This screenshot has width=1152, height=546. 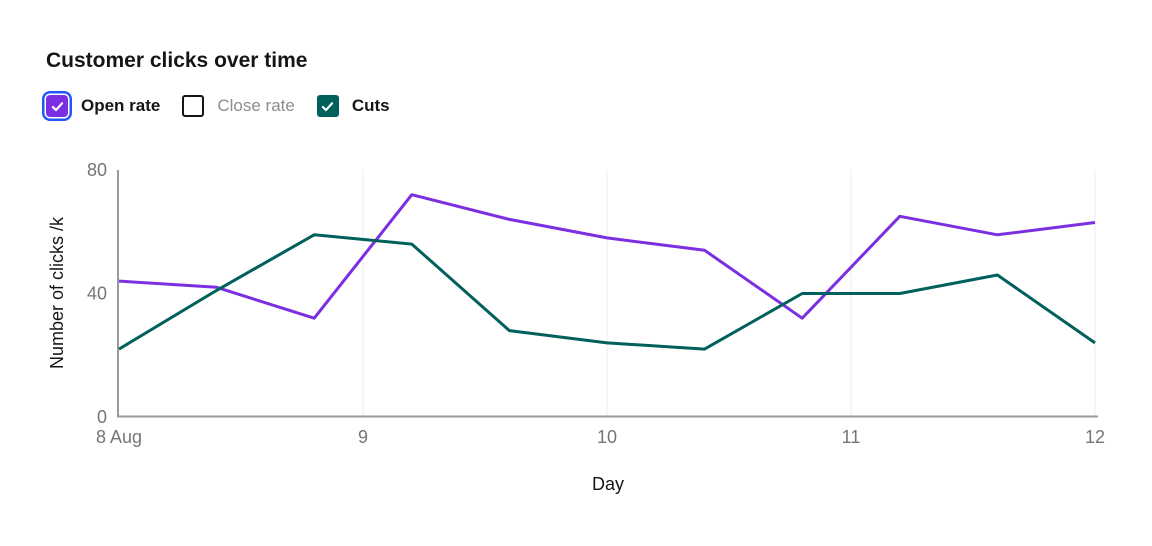 What do you see at coordinates (57, 292) in the screenshot?
I see `y-axis-title: Number of clicks /k` at bounding box center [57, 292].